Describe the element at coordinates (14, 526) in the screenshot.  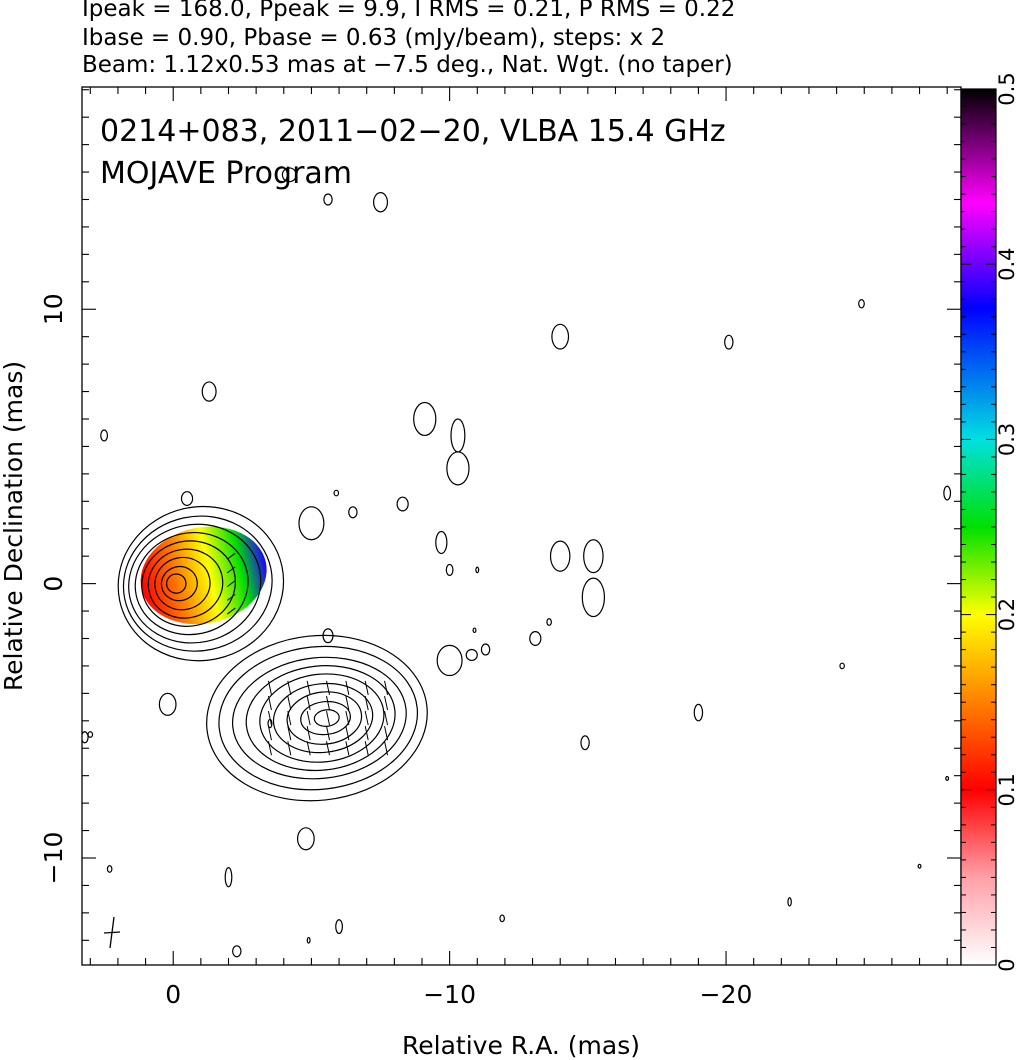
I see `y-axis-label: Relative Declination (mas)` at that location.